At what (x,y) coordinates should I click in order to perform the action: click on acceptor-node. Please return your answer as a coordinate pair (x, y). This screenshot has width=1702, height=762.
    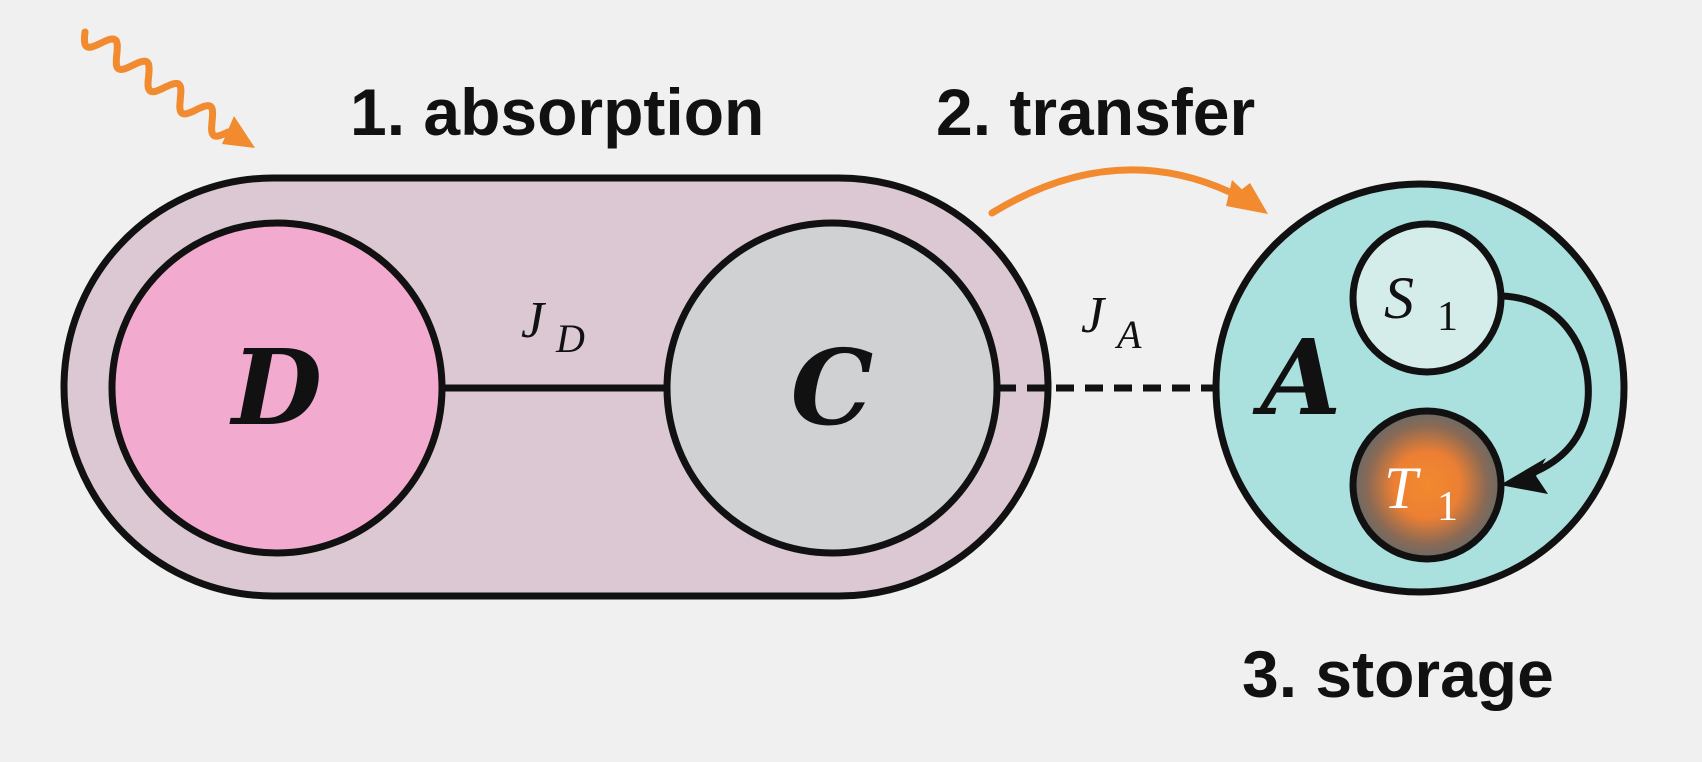
    Looking at the image, I should click on (1420, 388).